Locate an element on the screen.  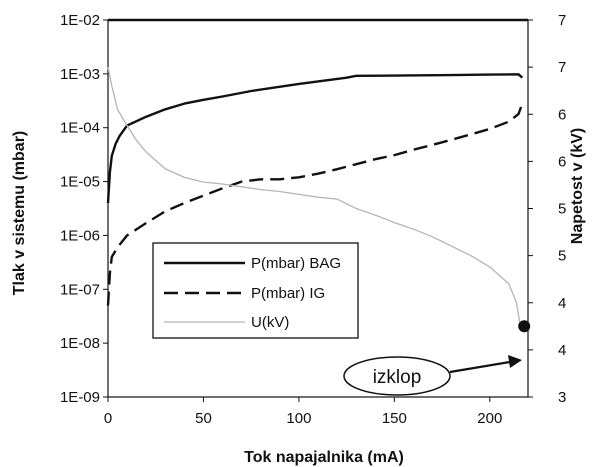
annotation-arrow is located at coordinates (480, 367).